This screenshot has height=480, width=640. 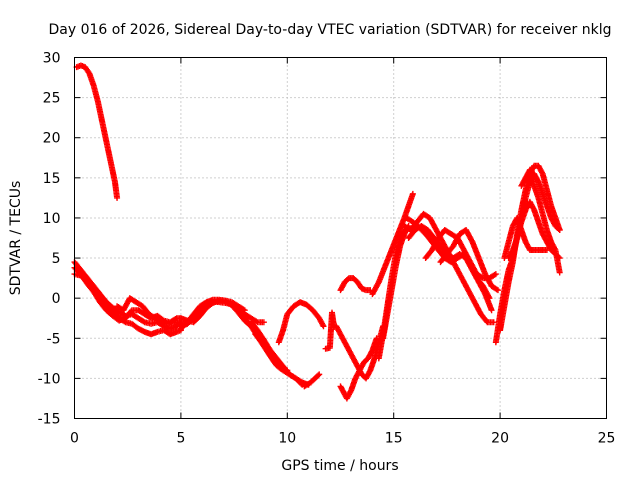 What do you see at coordinates (149, 311) in the screenshot?
I see `series-seg-d` at bounding box center [149, 311].